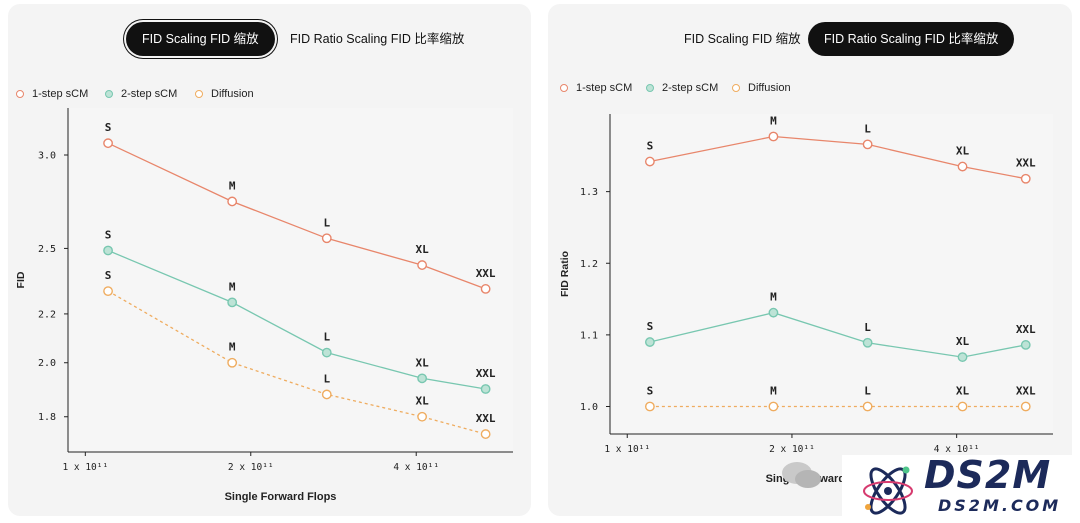 This screenshot has width=1080, height=523. What do you see at coordinates (589, 192) in the screenshot?
I see `y-tick-label: 1.3` at bounding box center [589, 192].